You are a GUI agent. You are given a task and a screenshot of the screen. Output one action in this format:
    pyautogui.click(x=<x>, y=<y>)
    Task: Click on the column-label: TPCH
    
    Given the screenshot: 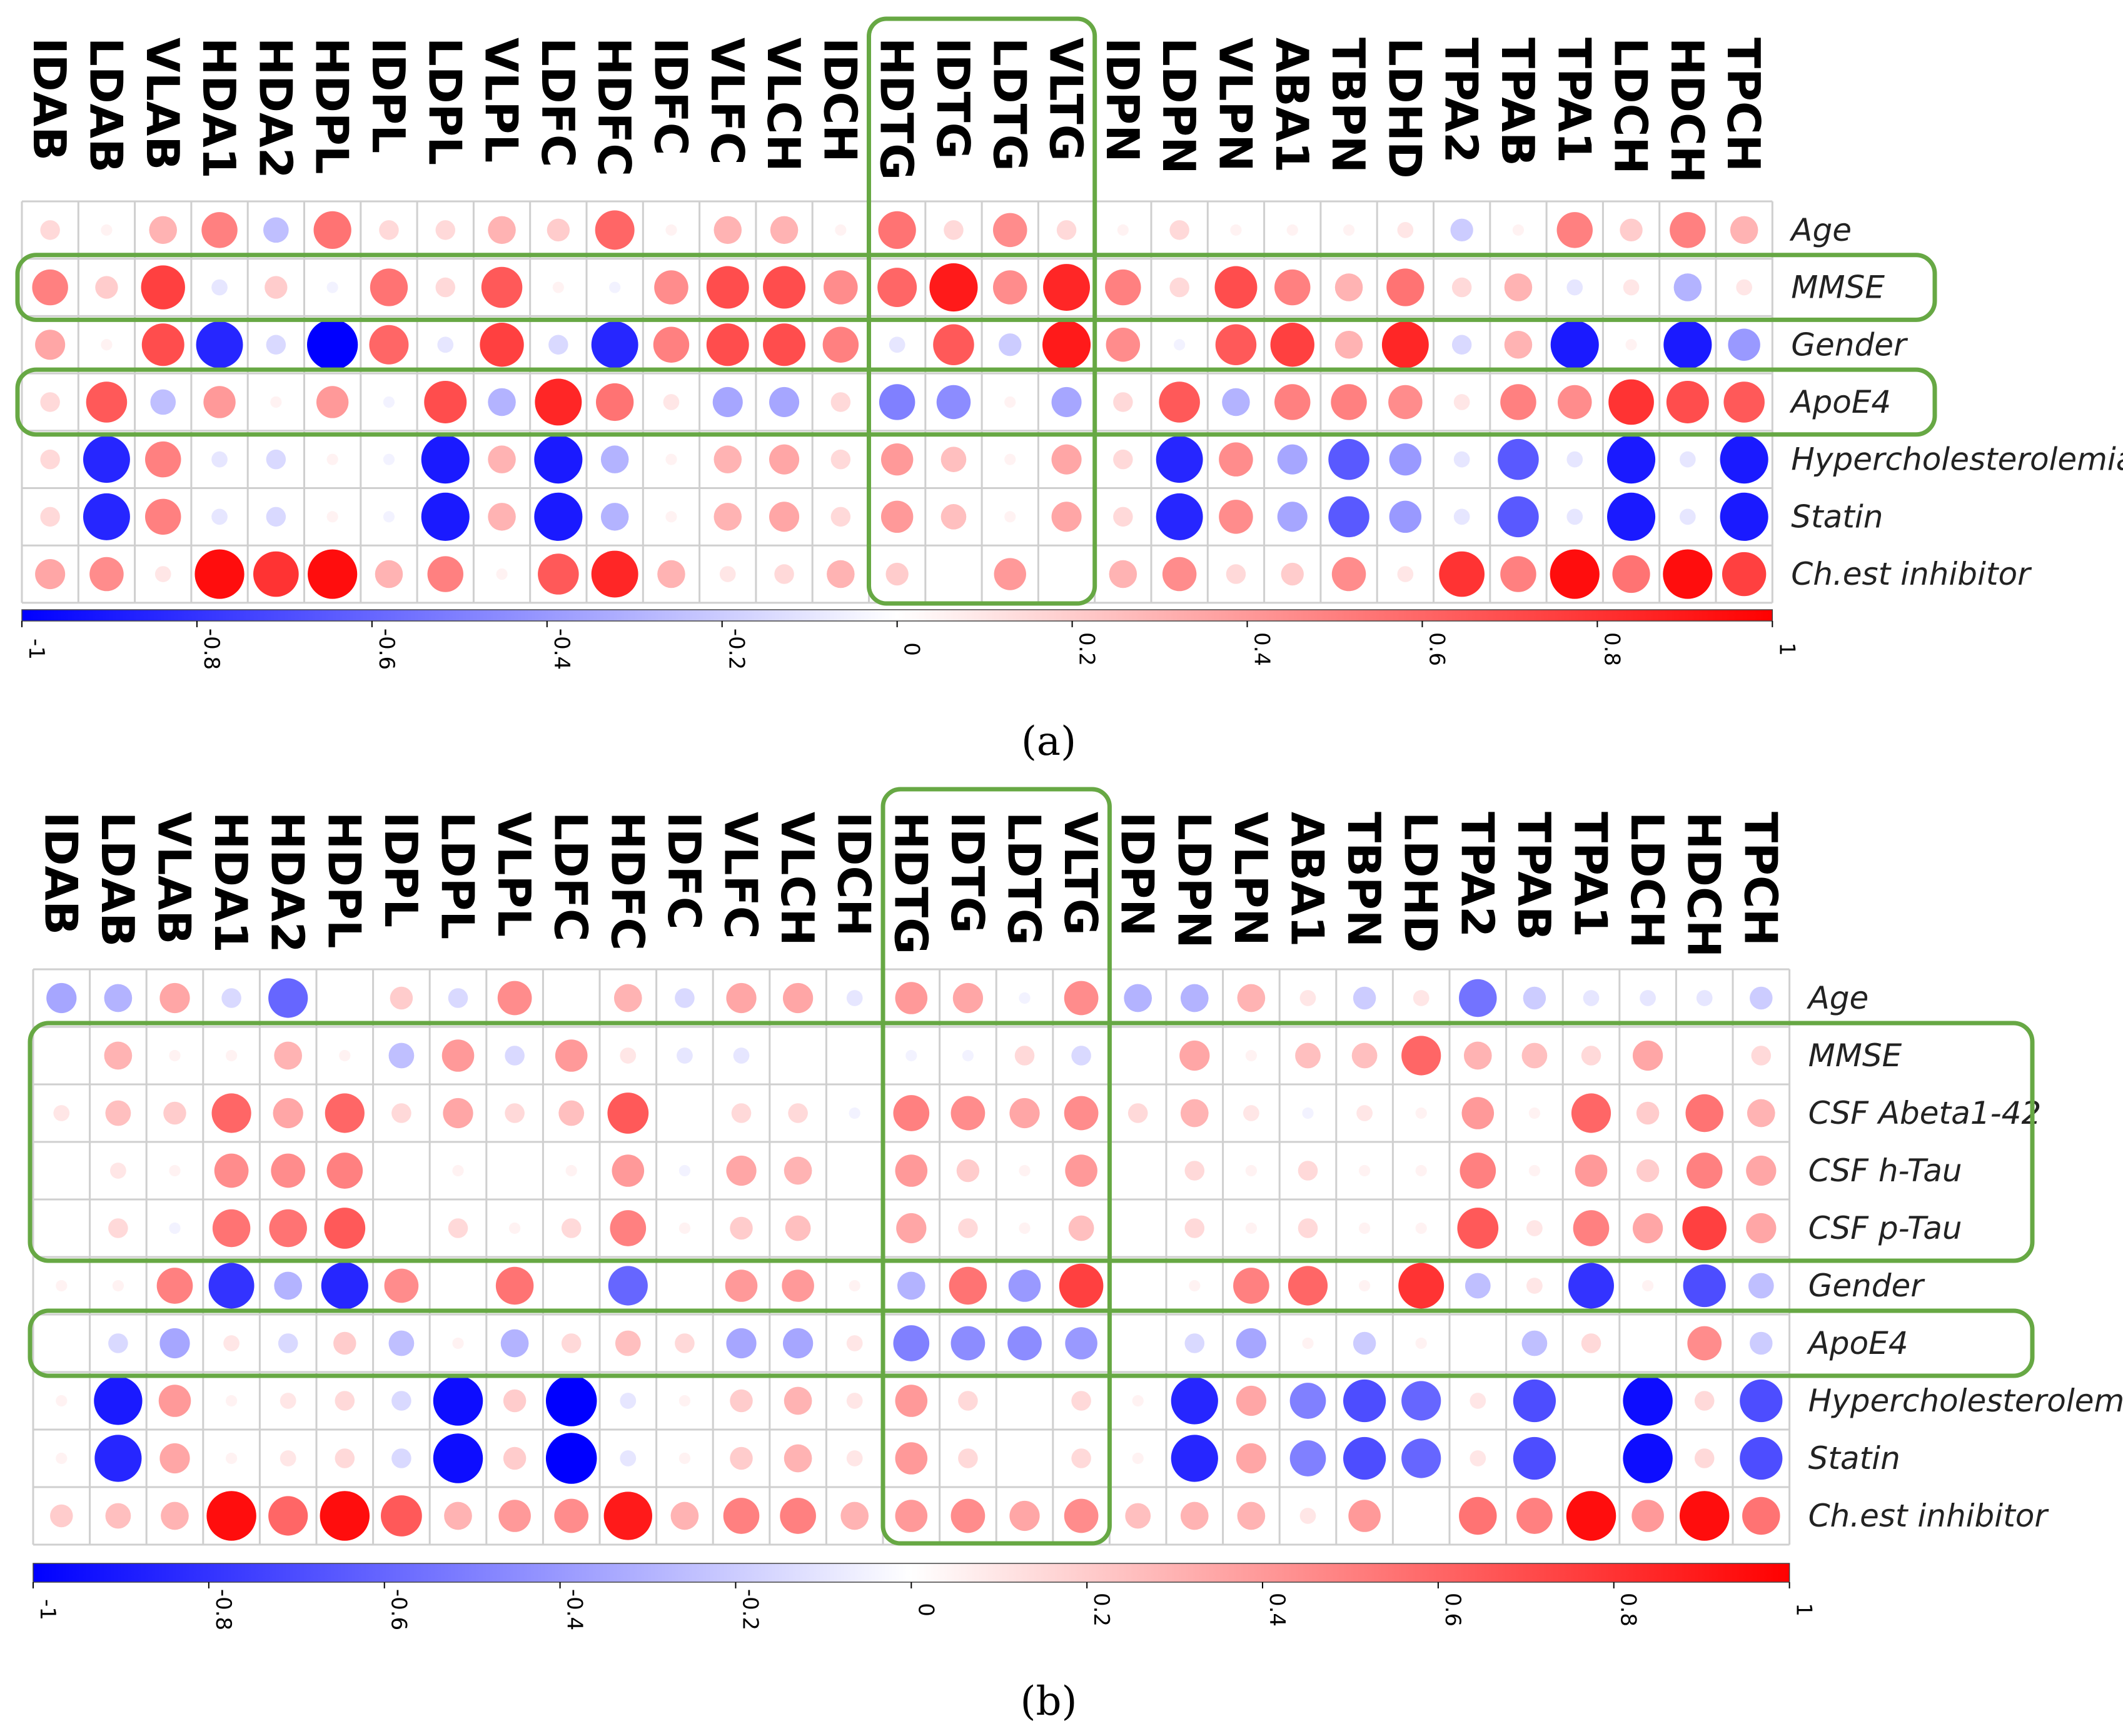 What is the action you would take?
    pyautogui.click(x=1760, y=879)
    